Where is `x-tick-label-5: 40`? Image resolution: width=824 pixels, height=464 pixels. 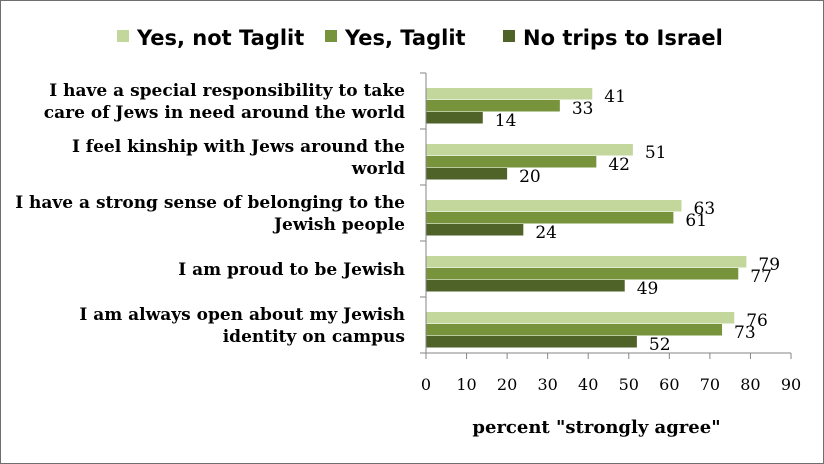 x-tick-label-5: 40 is located at coordinates (588, 384).